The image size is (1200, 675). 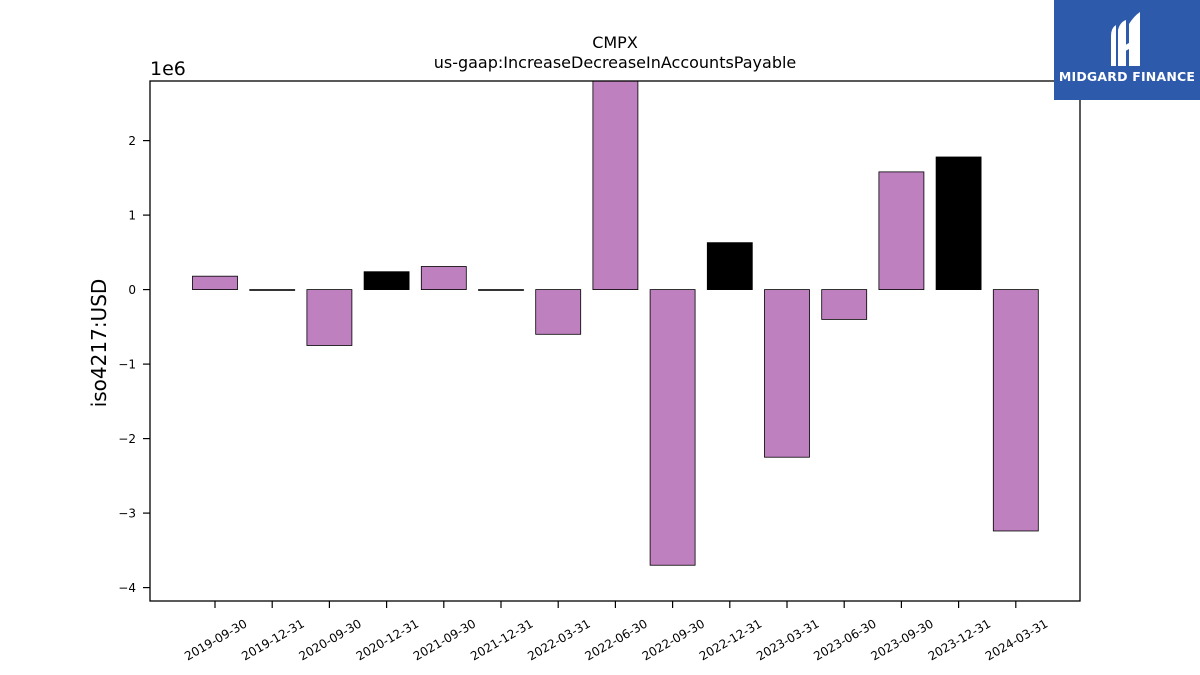 What do you see at coordinates (387, 639) in the screenshot?
I see `x-tick-label: 2020-12-31` at bounding box center [387, 639].